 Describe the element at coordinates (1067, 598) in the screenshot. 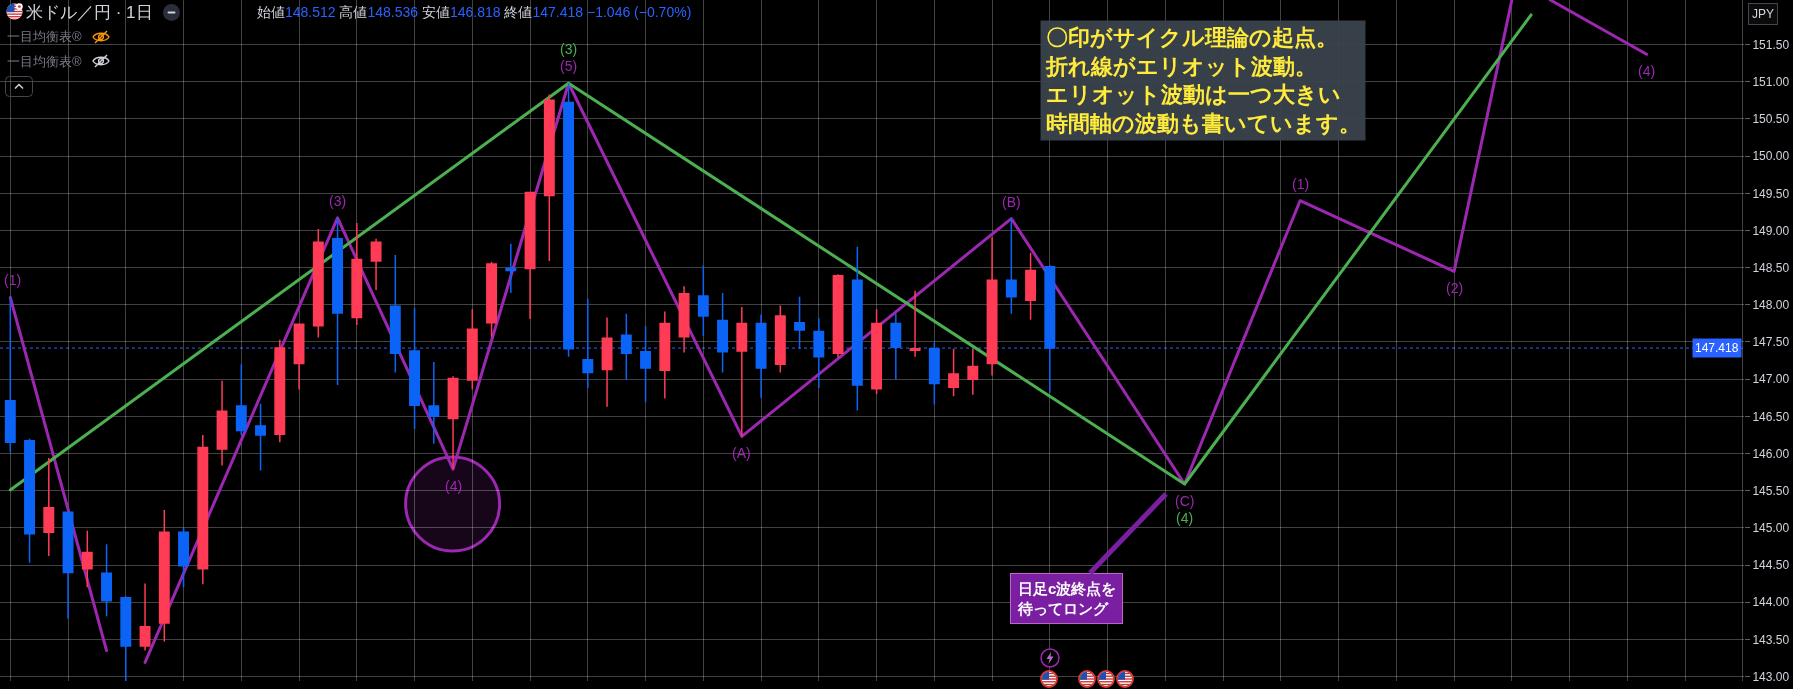

I see `annotation: 日足c波終点を待ってロング` at that location.